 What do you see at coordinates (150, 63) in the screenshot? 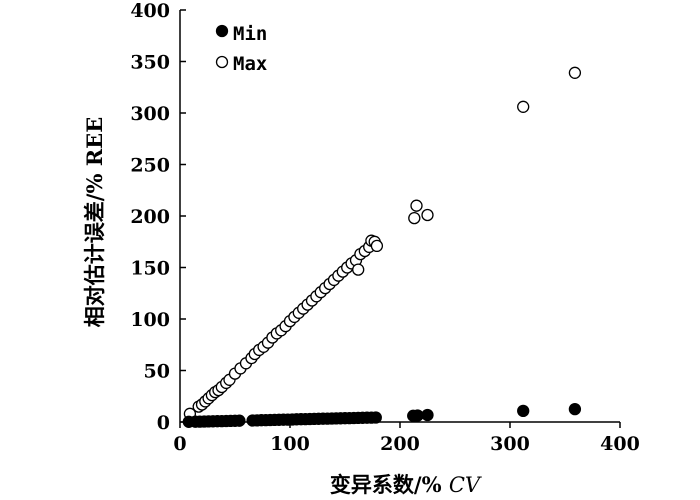
I see `y-tick-label: 350` at bounding box center [150, 63].